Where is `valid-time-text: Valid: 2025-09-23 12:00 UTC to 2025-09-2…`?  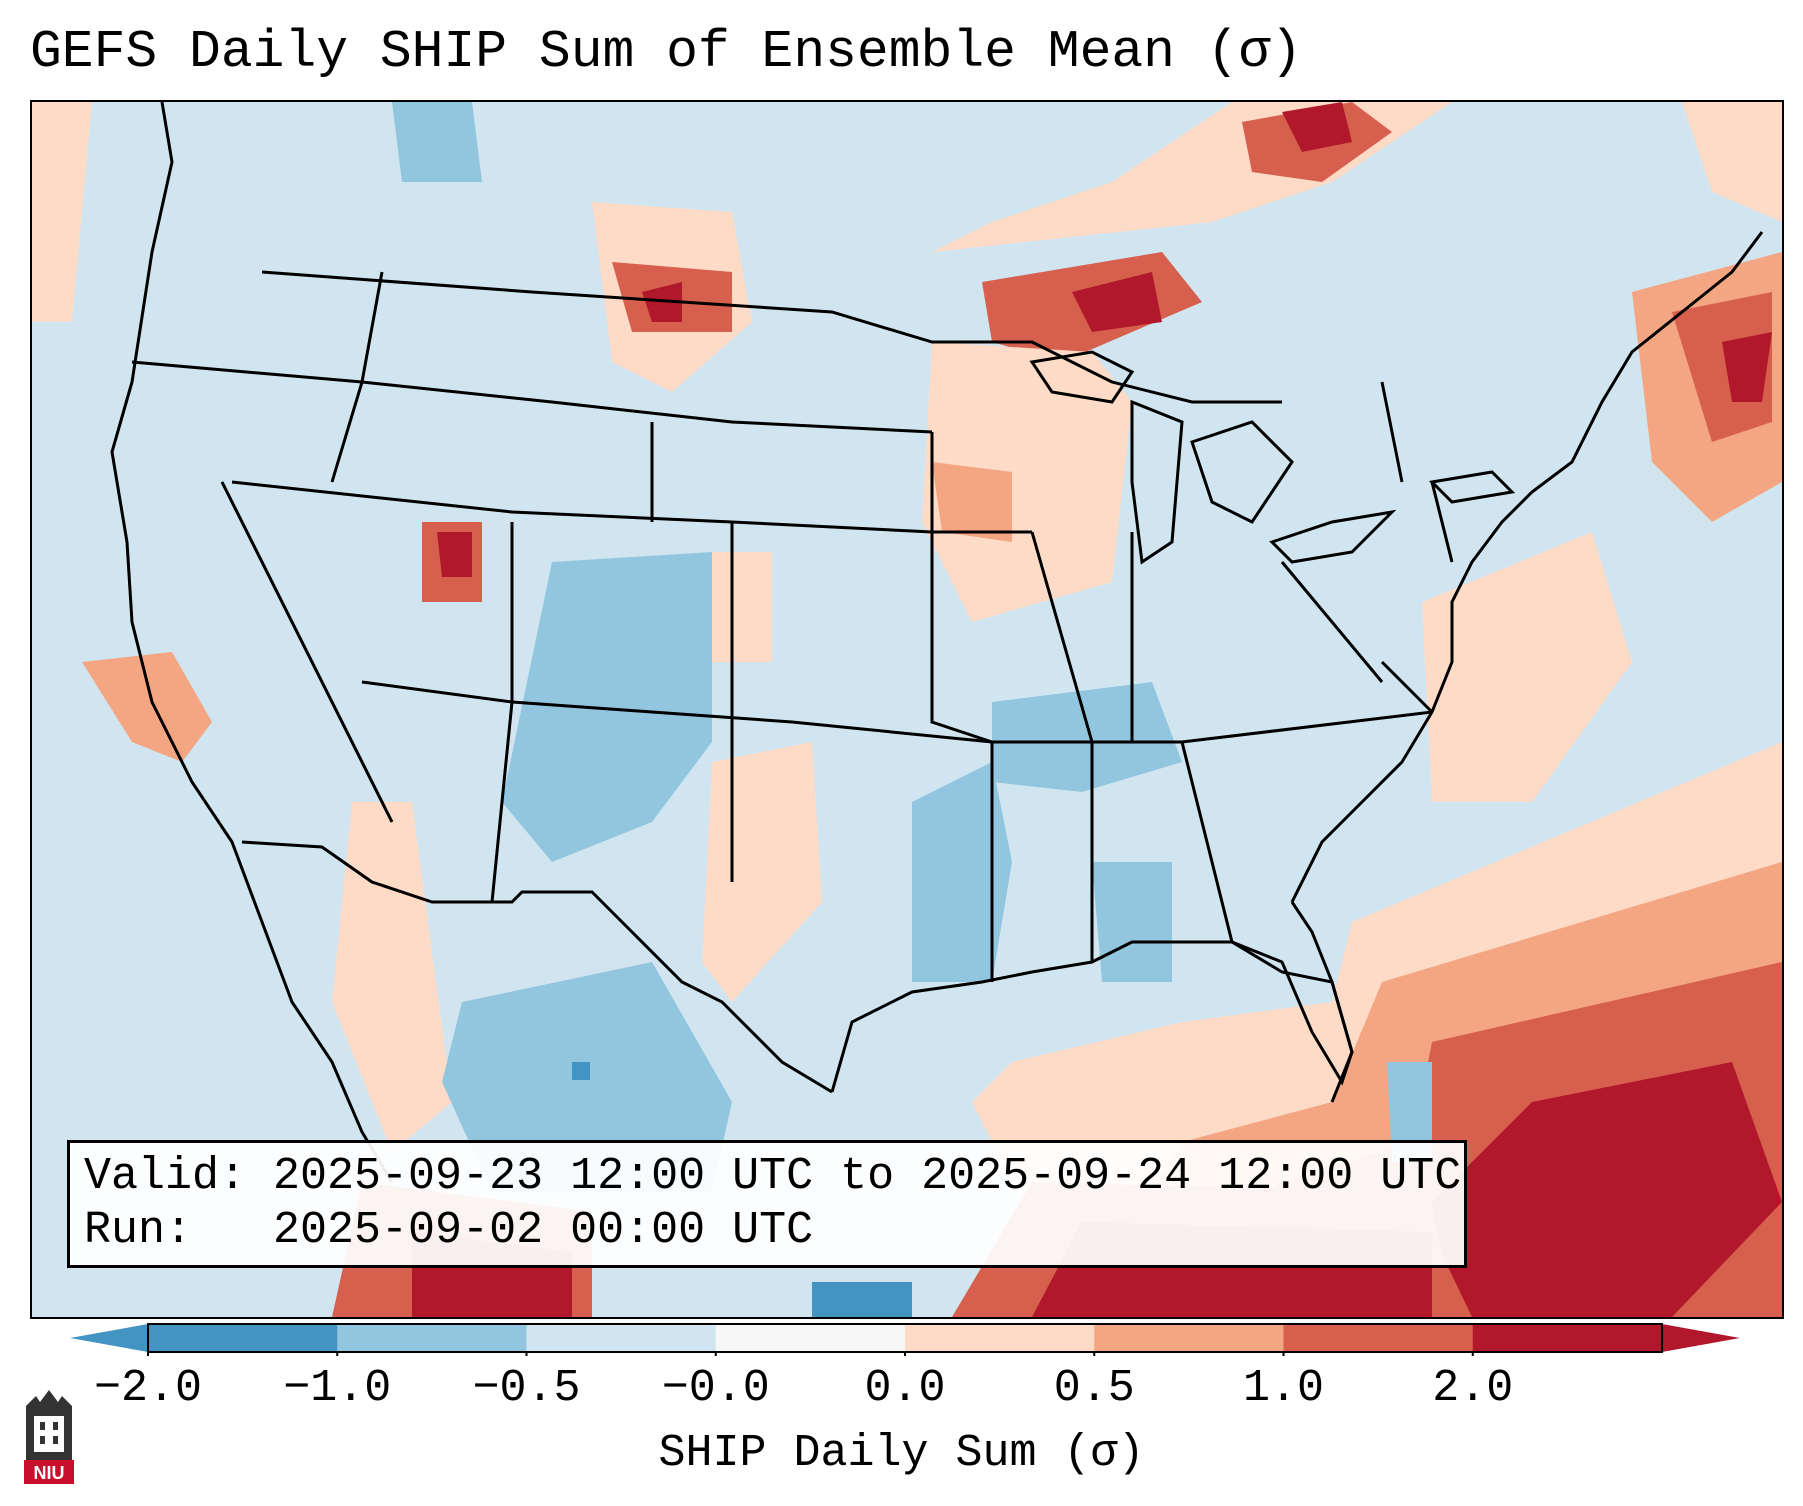
valid-time-text: Valid: 2025-09-23 12:00 UTC to 2025-09-2… is located at coordinates (773, 1176).